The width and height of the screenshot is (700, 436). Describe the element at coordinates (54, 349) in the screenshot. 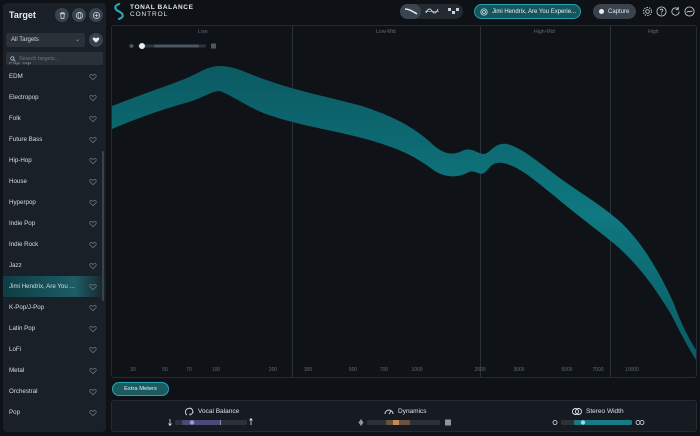

I see `target-list-item: LoFi` at that location.